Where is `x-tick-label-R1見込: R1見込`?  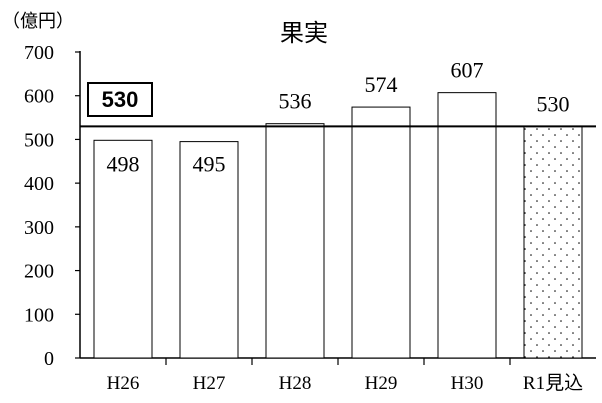 x-tick-label-R1見込: R1見込 is located at coordinates (553, 383).